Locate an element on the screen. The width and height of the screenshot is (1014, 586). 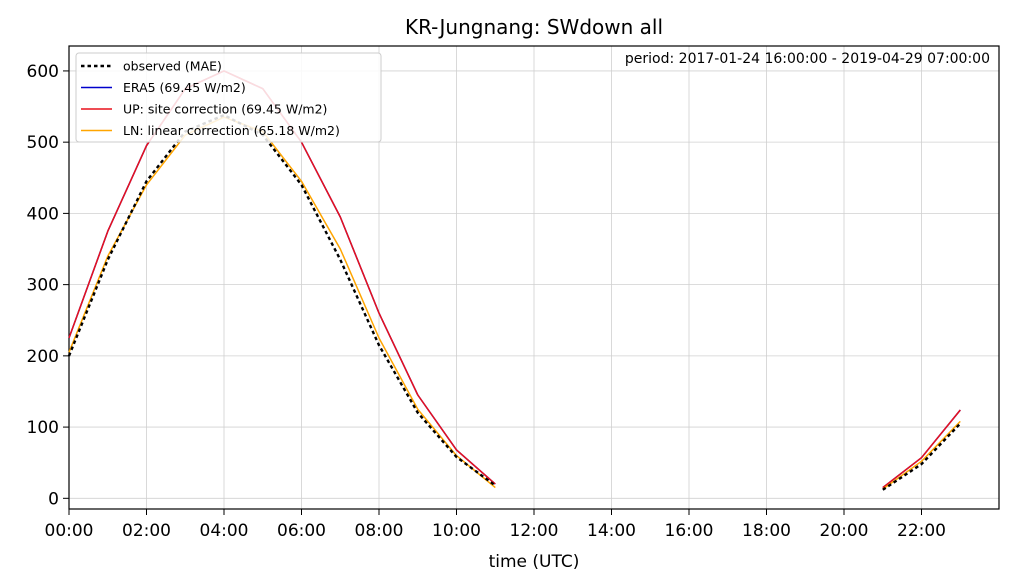
x-tick-label: 04:00 is located at coordinates (224, 531).